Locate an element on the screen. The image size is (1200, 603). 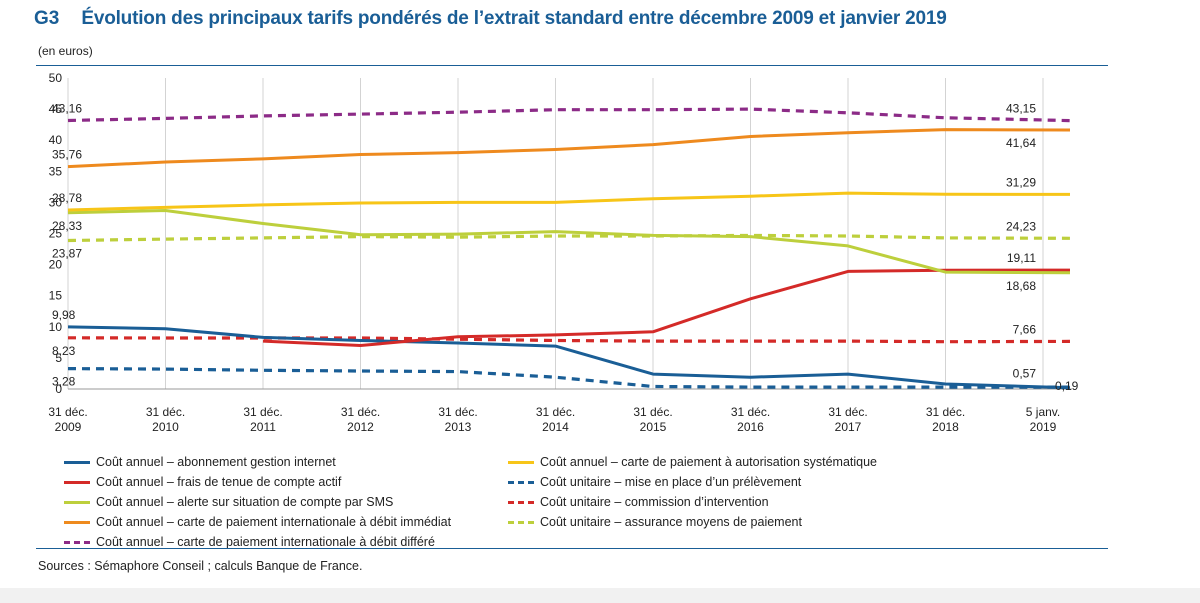
data-label: 24,23 is located at coordinates (1021, 226).